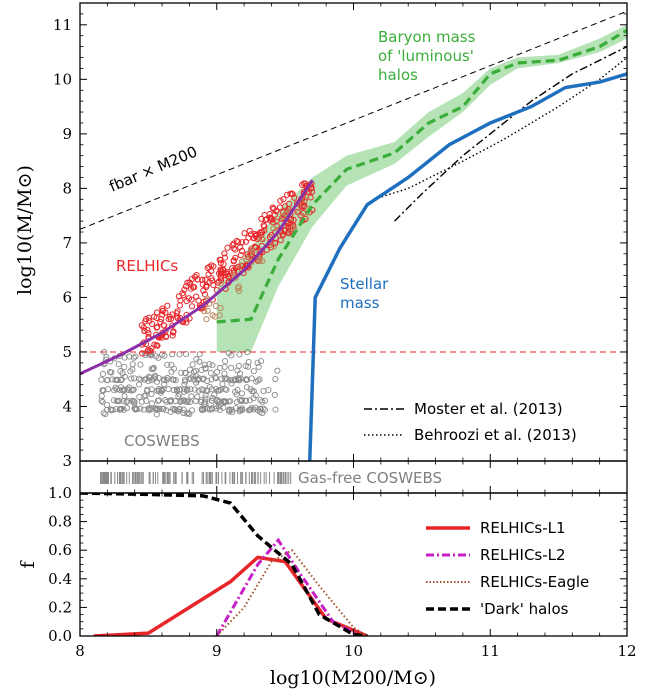 This screenshot has width=654, height=693. Describe the element at coordinates (510, 133) in the screenshot. I see `moster-line` at that location.